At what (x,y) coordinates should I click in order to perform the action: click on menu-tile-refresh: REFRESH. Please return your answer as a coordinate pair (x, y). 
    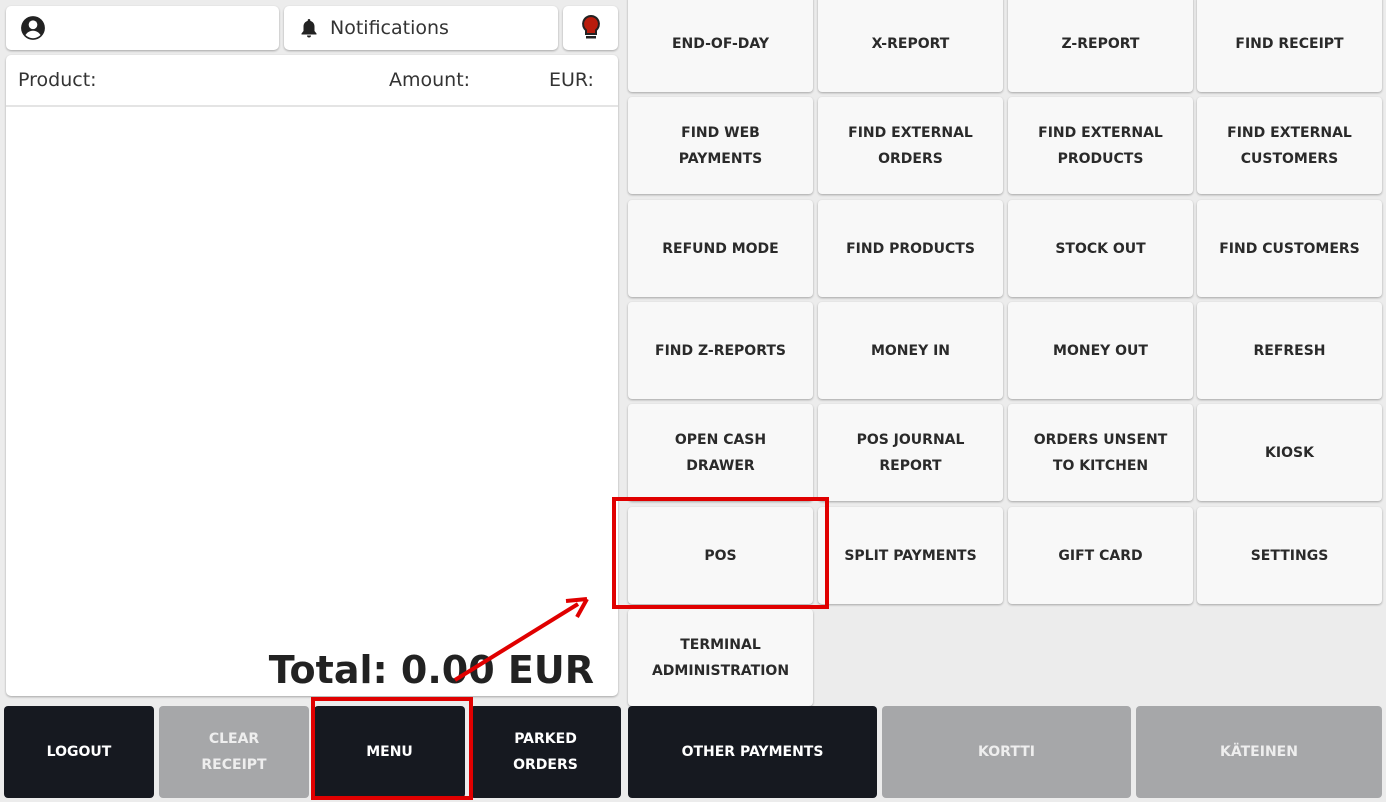
    Looking at the image, I should click on (1289, 350).